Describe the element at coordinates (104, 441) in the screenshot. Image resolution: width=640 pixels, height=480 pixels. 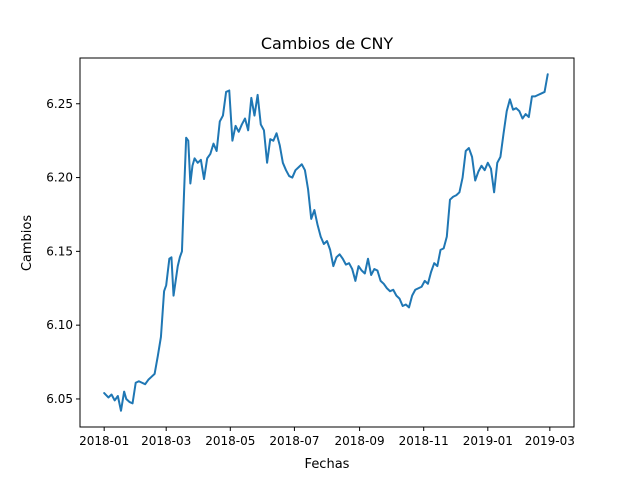
I see `x-tick-label: 2018-01` at that location.